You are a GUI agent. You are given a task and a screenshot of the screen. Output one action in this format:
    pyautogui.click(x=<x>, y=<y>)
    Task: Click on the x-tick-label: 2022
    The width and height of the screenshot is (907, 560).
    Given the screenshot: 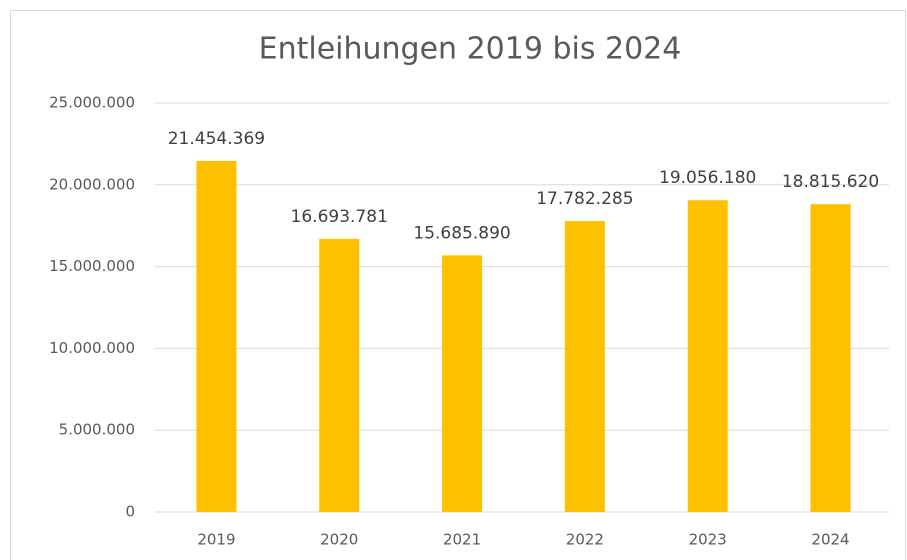 What is the action you would take?
    pyautogui.click(x=585, y=540)
    